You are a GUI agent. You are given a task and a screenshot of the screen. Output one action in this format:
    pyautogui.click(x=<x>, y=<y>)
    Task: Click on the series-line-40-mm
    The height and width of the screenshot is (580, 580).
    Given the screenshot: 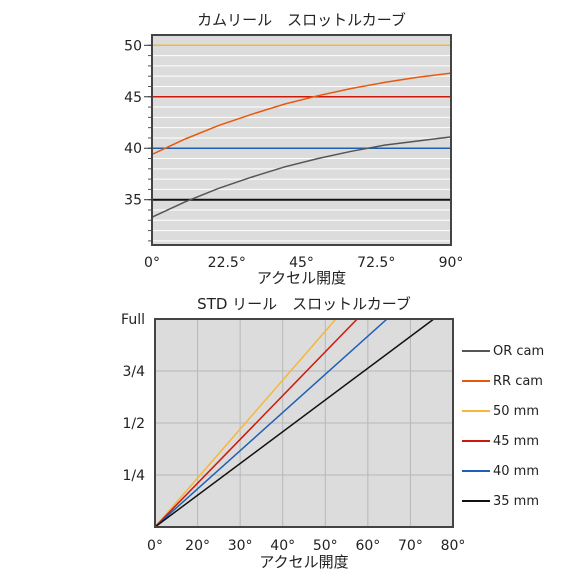 What is the action you would take?
    pyautogui.click(x=271, y=423)
    